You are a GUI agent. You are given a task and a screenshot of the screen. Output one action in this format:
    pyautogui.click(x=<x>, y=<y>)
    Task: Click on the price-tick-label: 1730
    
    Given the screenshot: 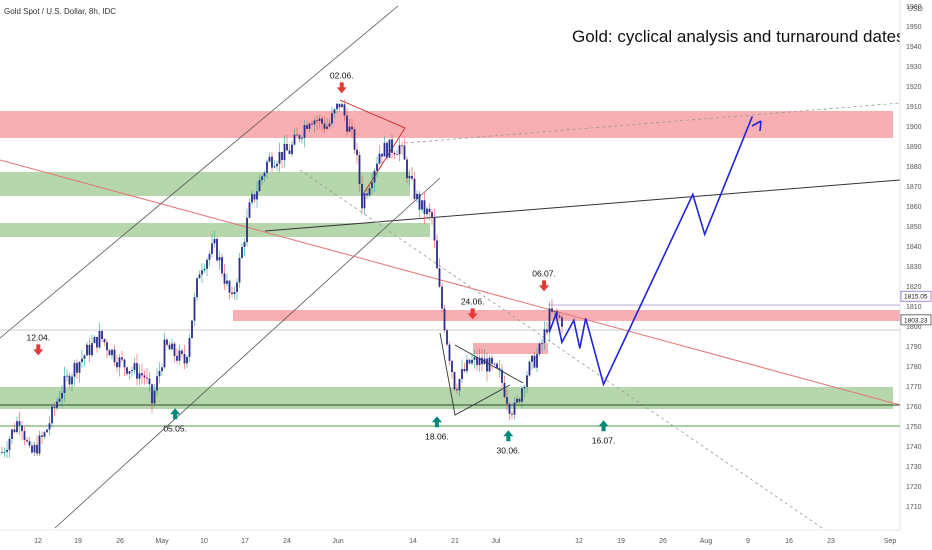 What is the action you would take?
    pyautogui.click(x=914, y=467)
    